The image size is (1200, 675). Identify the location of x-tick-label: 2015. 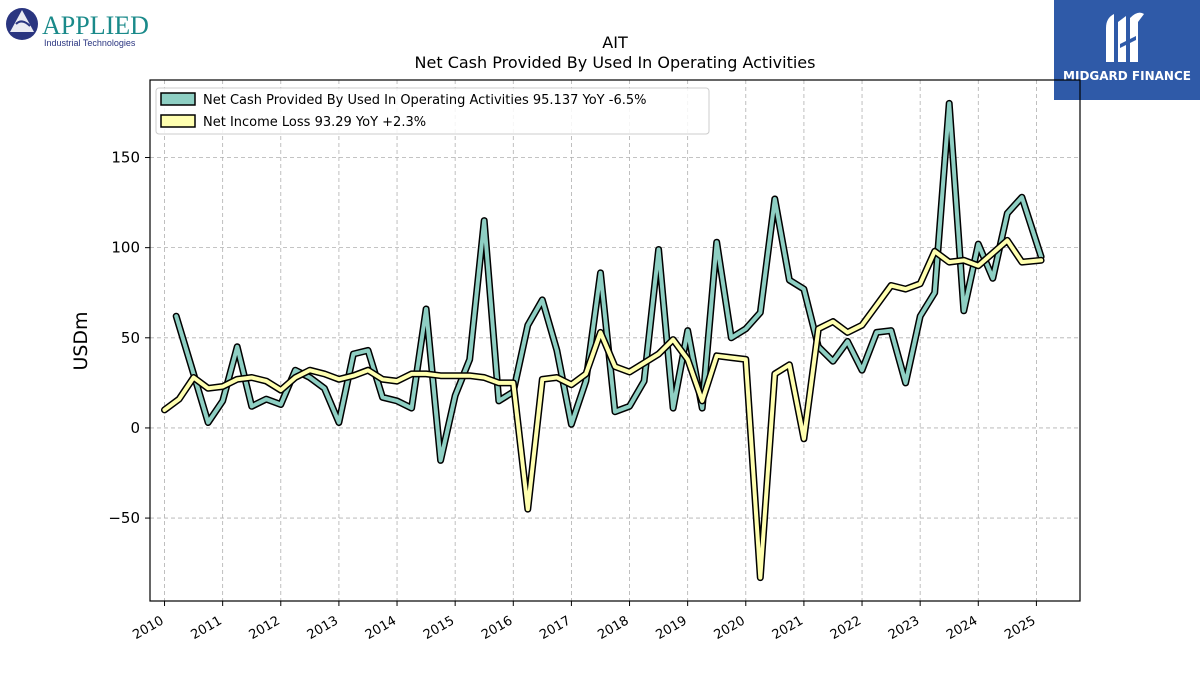
(439, 628).